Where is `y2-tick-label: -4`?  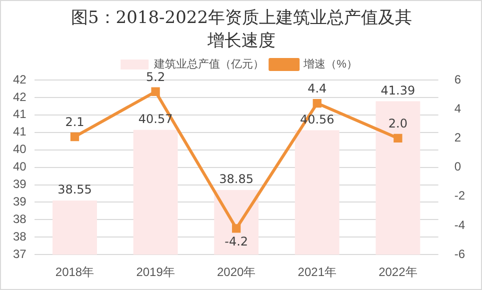
y2-tick-label: -4 is located at coordinates (460, 225).